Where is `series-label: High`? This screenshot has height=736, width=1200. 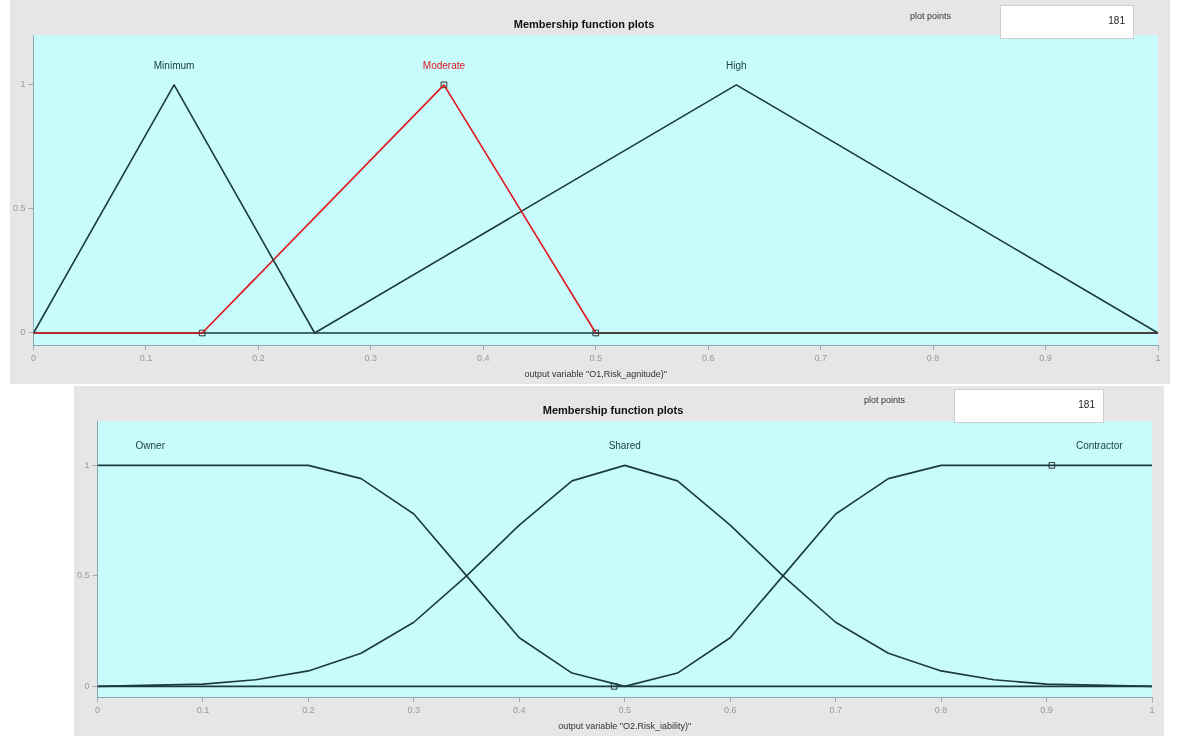
series-label: High is located at coordinates (736, 65).